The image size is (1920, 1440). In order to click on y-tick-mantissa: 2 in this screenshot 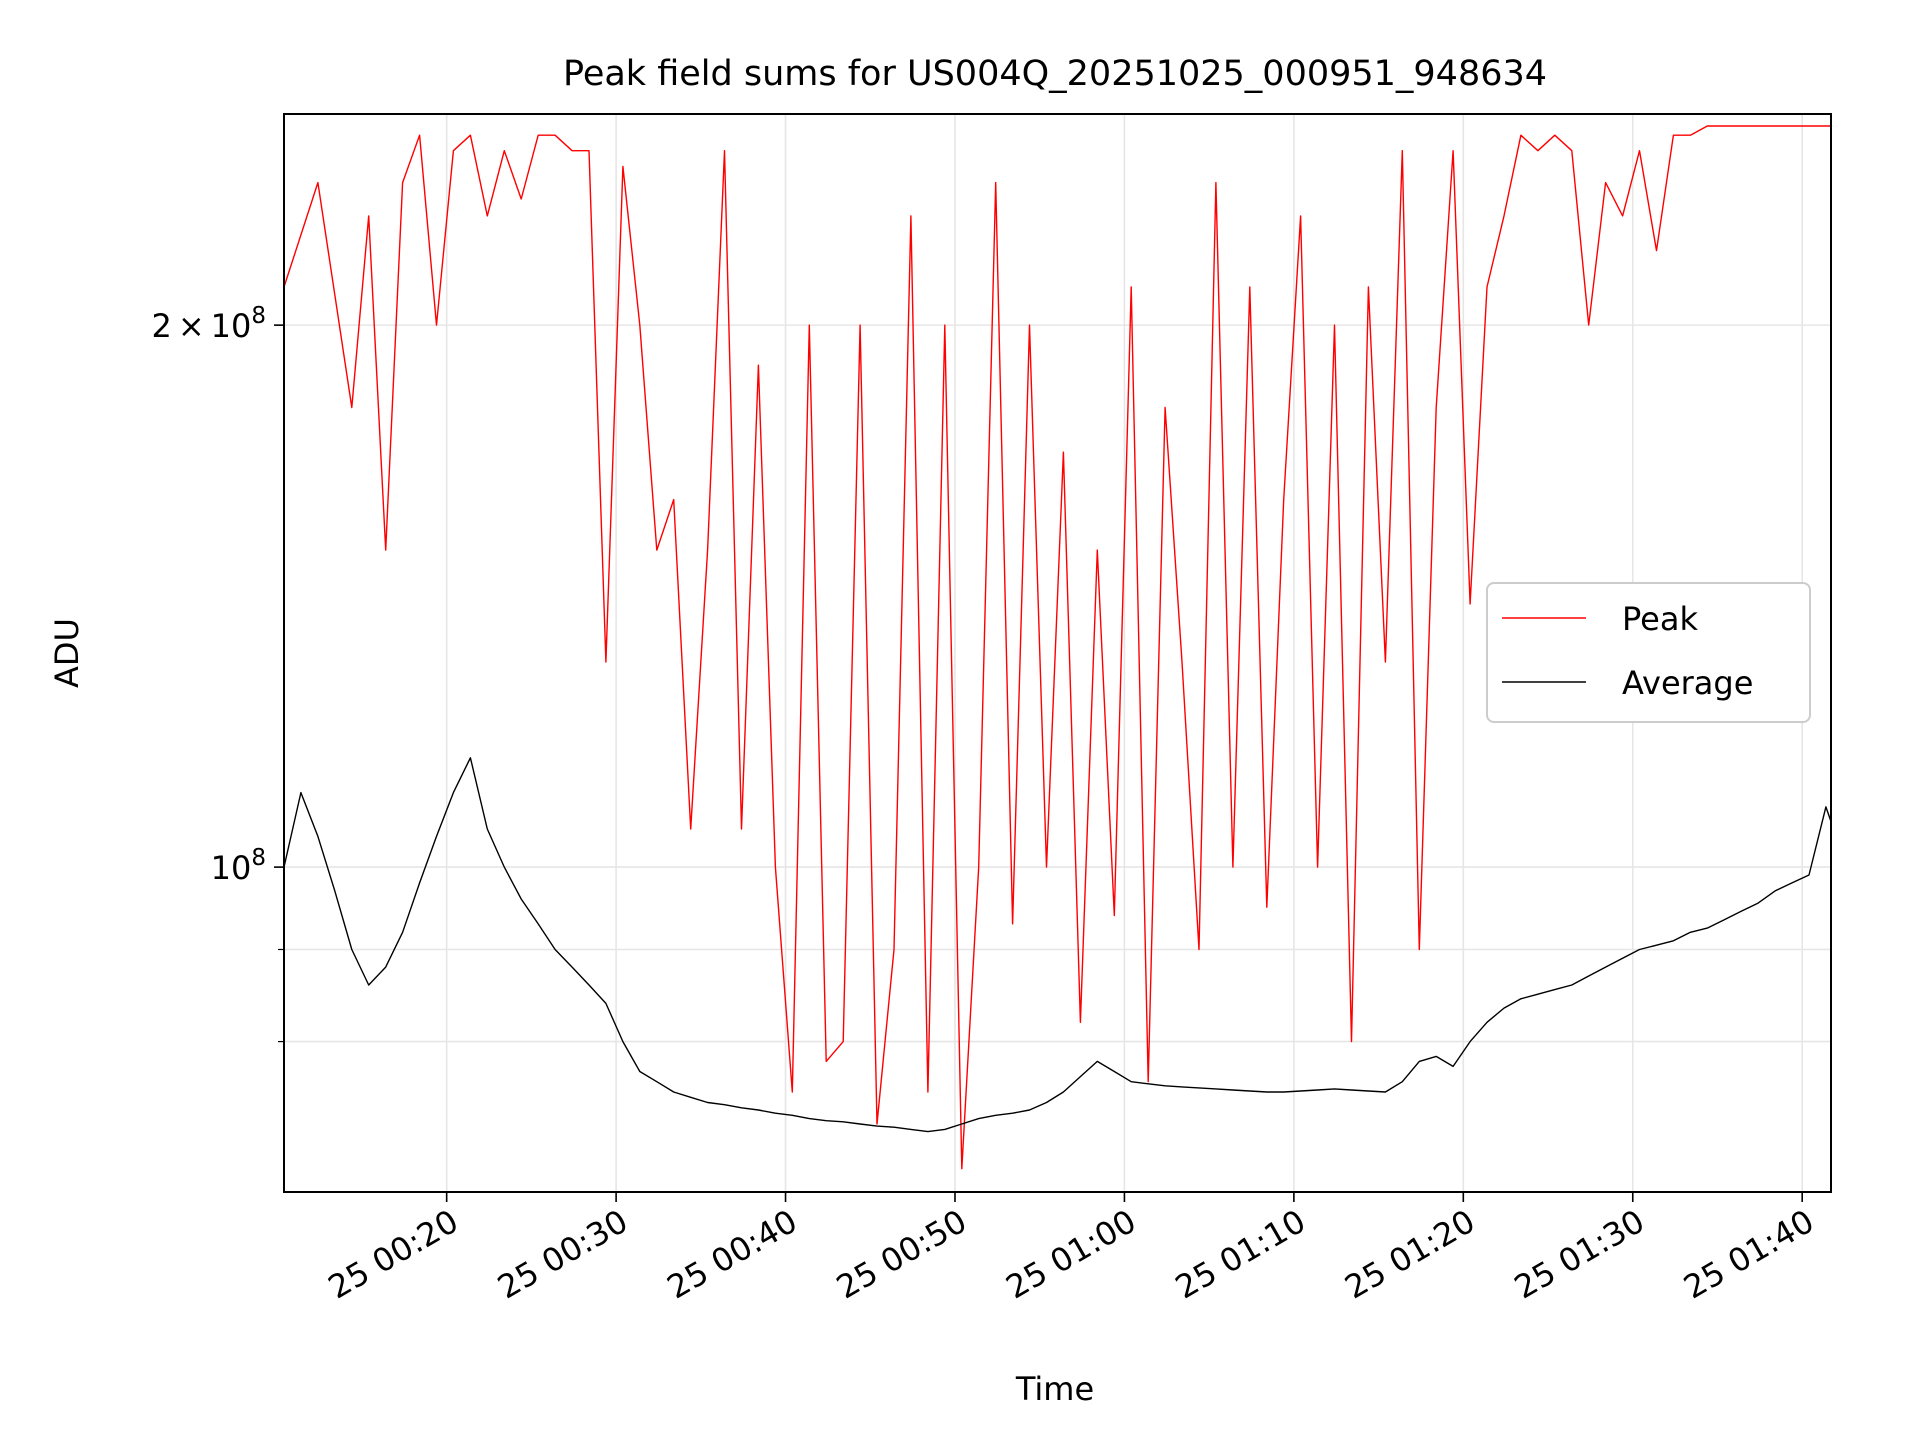, I will do `click(161, 326)`.